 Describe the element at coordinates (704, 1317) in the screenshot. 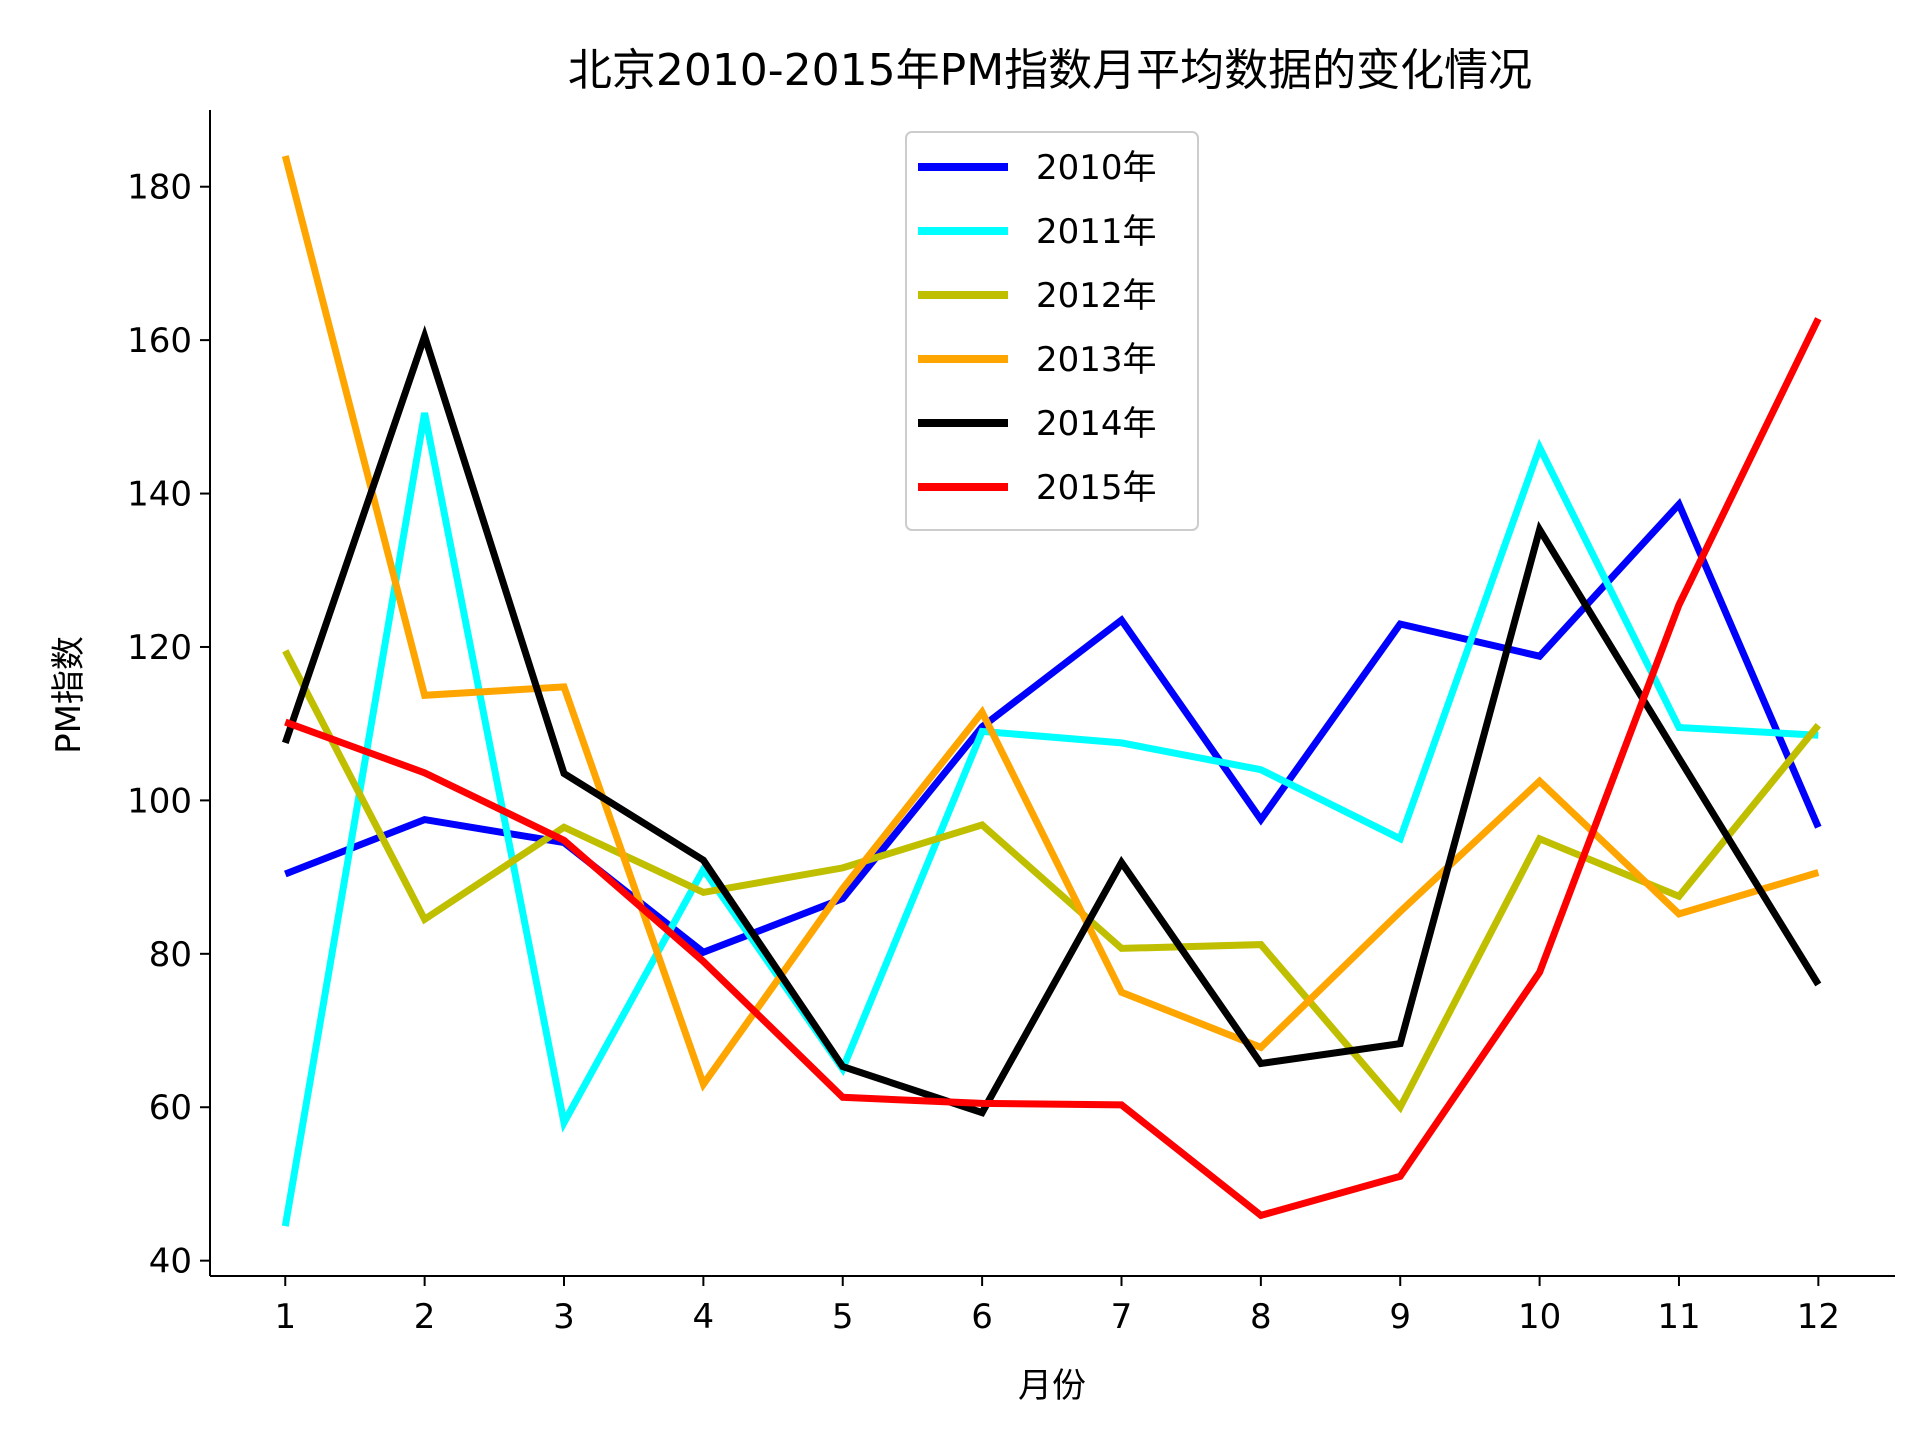

I see `x-tick-label: 4` at that location.